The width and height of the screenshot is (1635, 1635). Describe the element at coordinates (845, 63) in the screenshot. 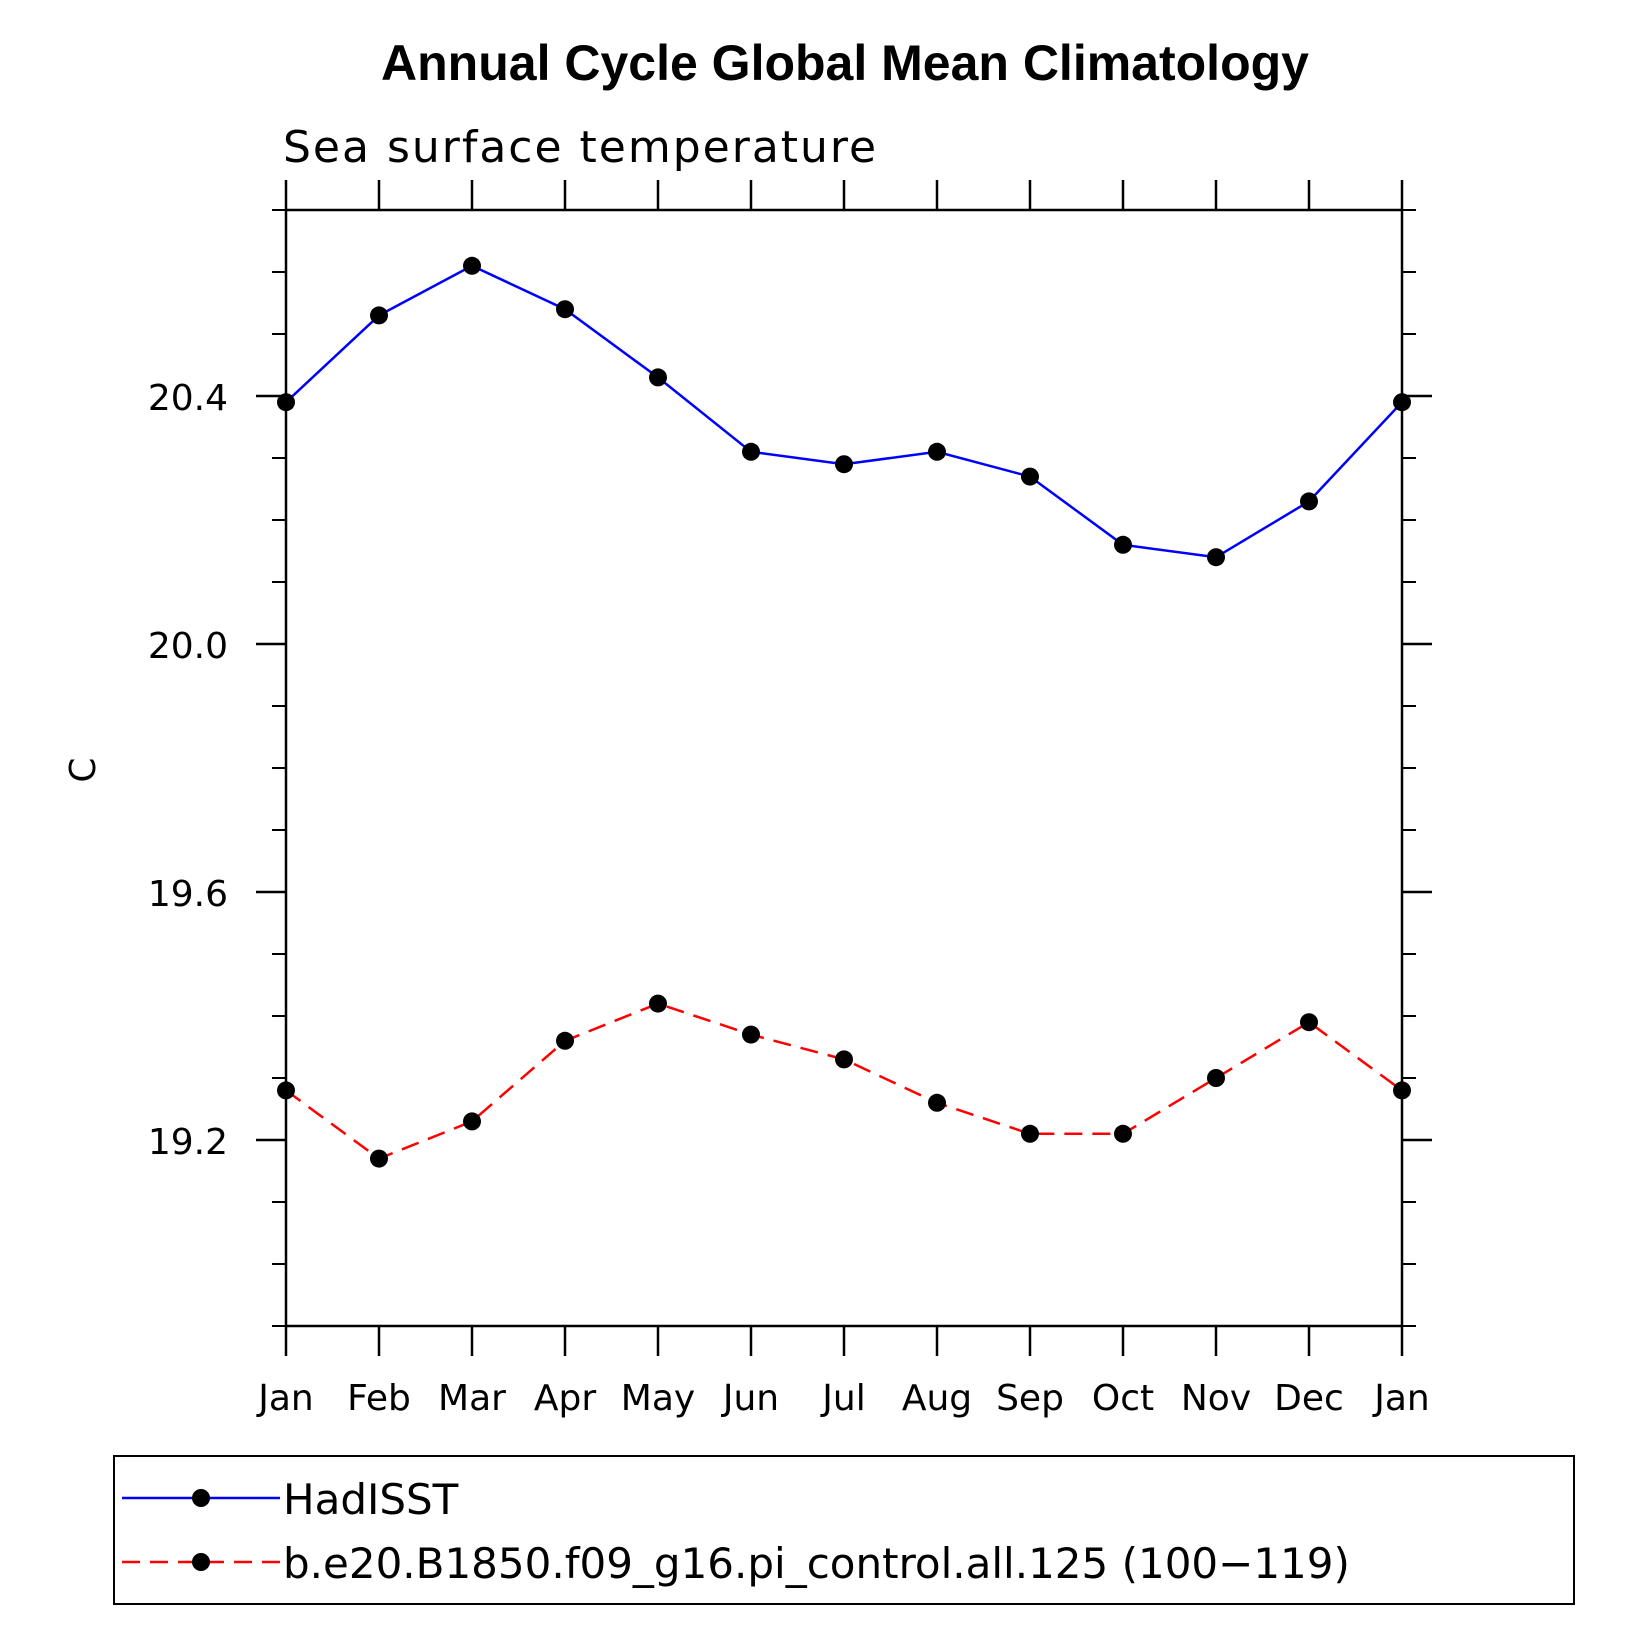

I see `chart-title: Annual Cycle Global Mean Climatology` at that location.